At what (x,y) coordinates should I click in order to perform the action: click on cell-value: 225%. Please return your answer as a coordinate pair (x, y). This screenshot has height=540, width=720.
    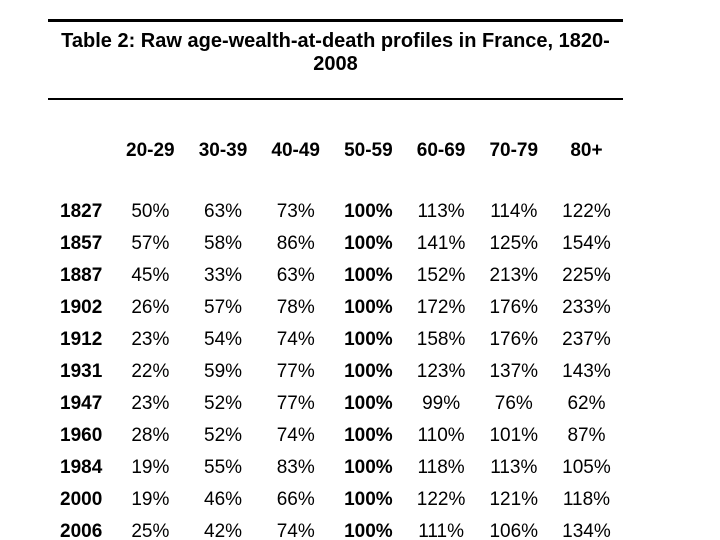
    Looking at the image, I should click on (586, 275).